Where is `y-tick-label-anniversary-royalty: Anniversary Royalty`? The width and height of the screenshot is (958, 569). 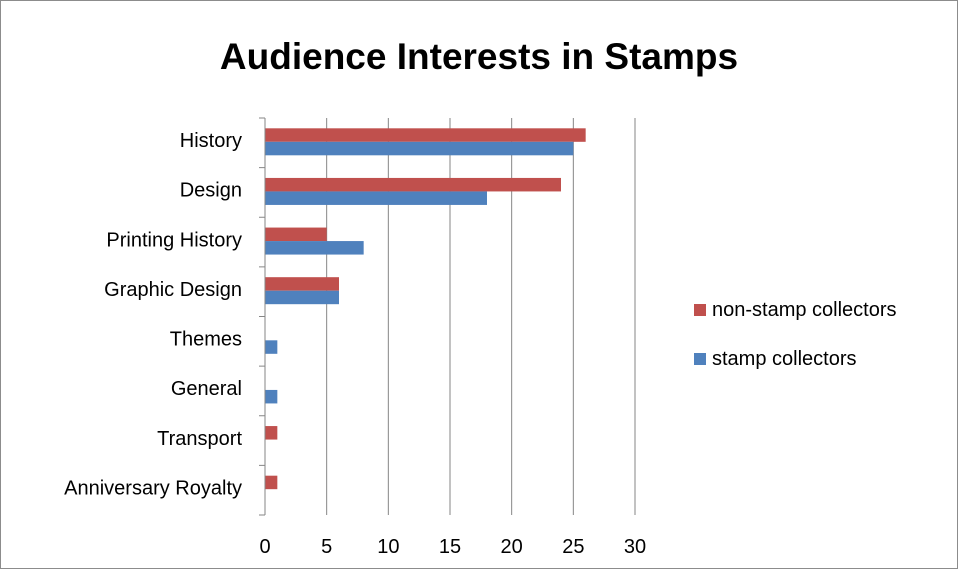 y-tick-label-anniversary-royalty: Anniversary Royalty is located at coordinates (153, 488).